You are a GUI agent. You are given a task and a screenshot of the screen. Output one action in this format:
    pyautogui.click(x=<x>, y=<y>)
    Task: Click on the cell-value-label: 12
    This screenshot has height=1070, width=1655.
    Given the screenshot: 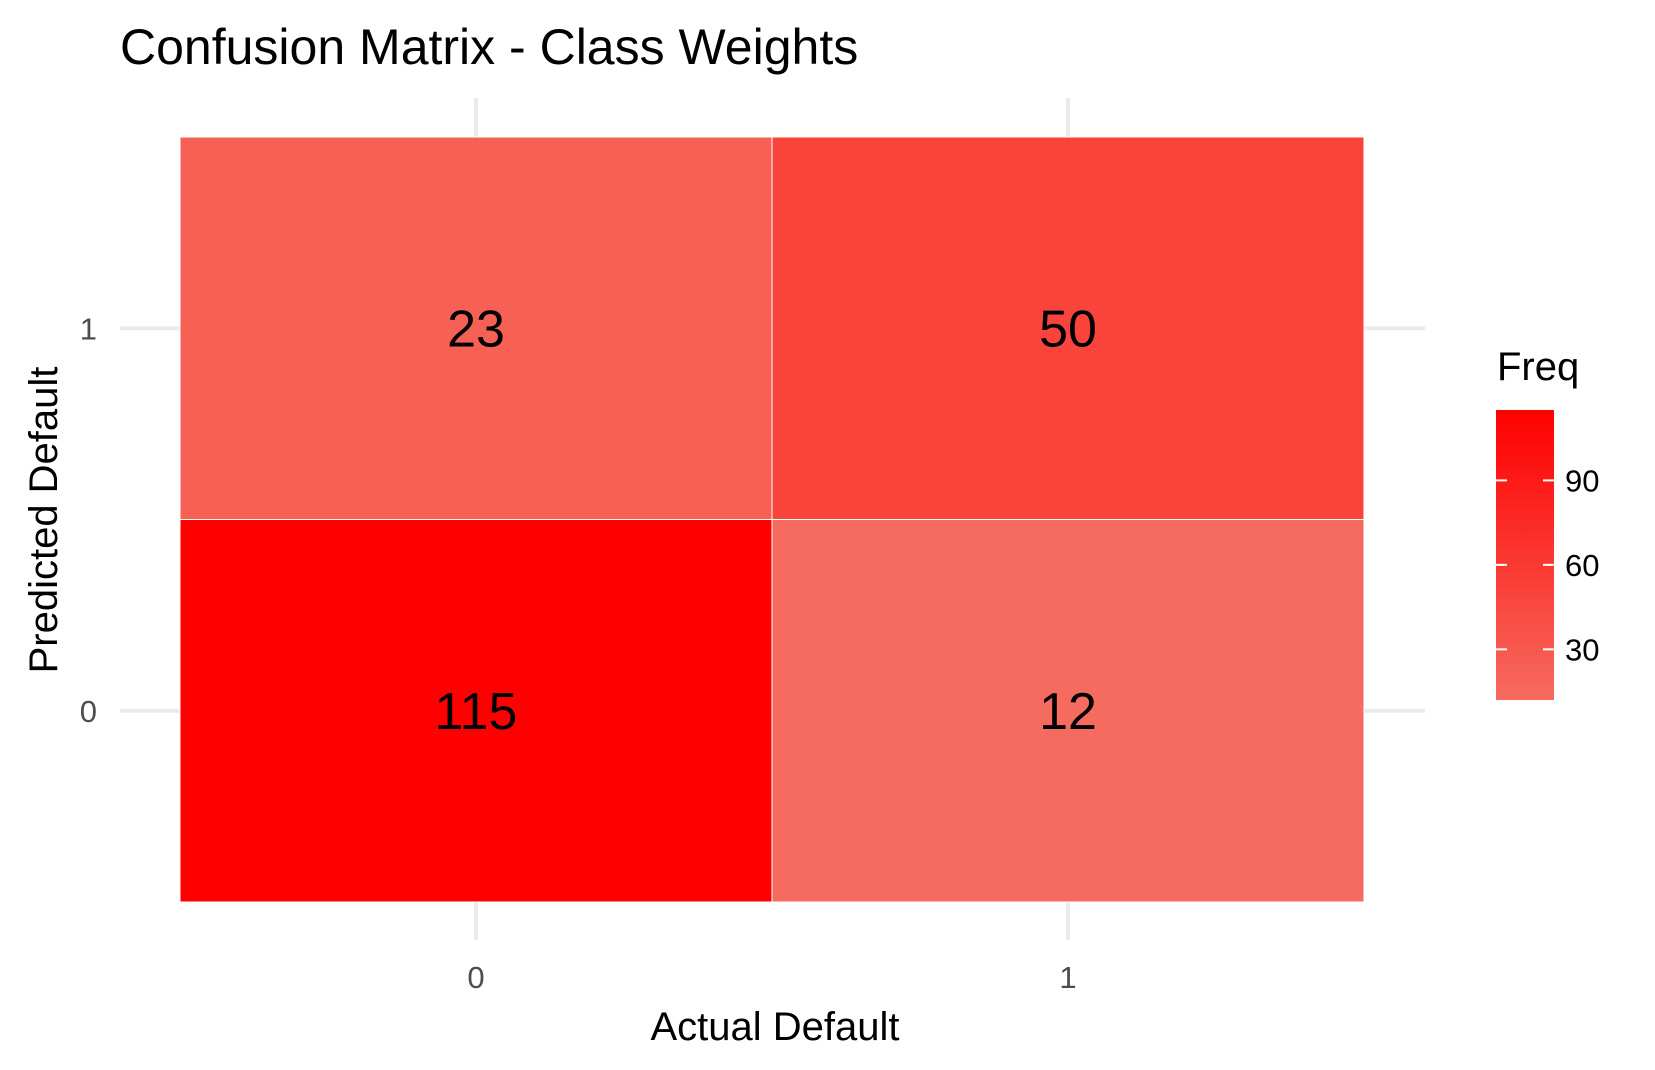 What is the action you would take?
    pyautogui.click(x=1068, y=712)
    